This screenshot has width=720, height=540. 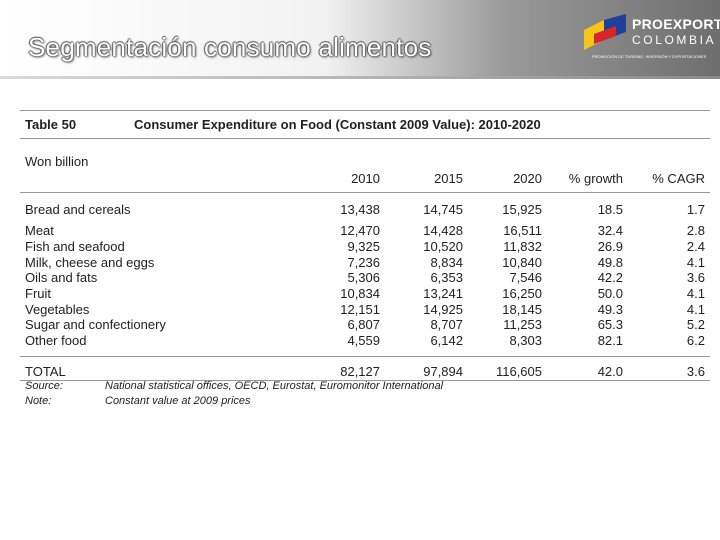 What do you see at coordinates (446, 340) in the screenshot?
I see `cell-2015: 6,142` at bounding box center [446, 340].